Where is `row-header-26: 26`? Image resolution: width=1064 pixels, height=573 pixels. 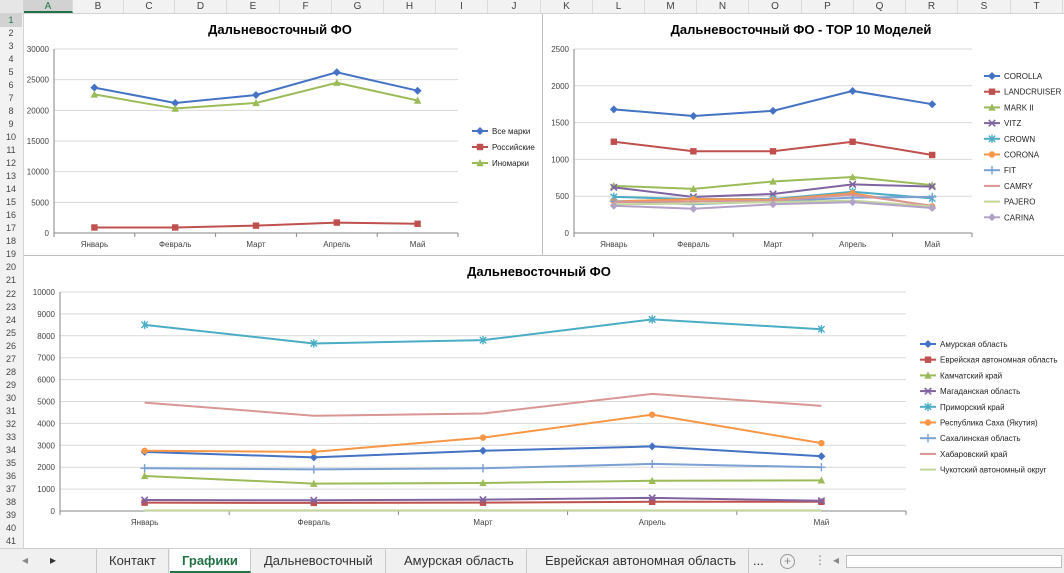
row-header-26: 26 is located at coordinates (10, 345).